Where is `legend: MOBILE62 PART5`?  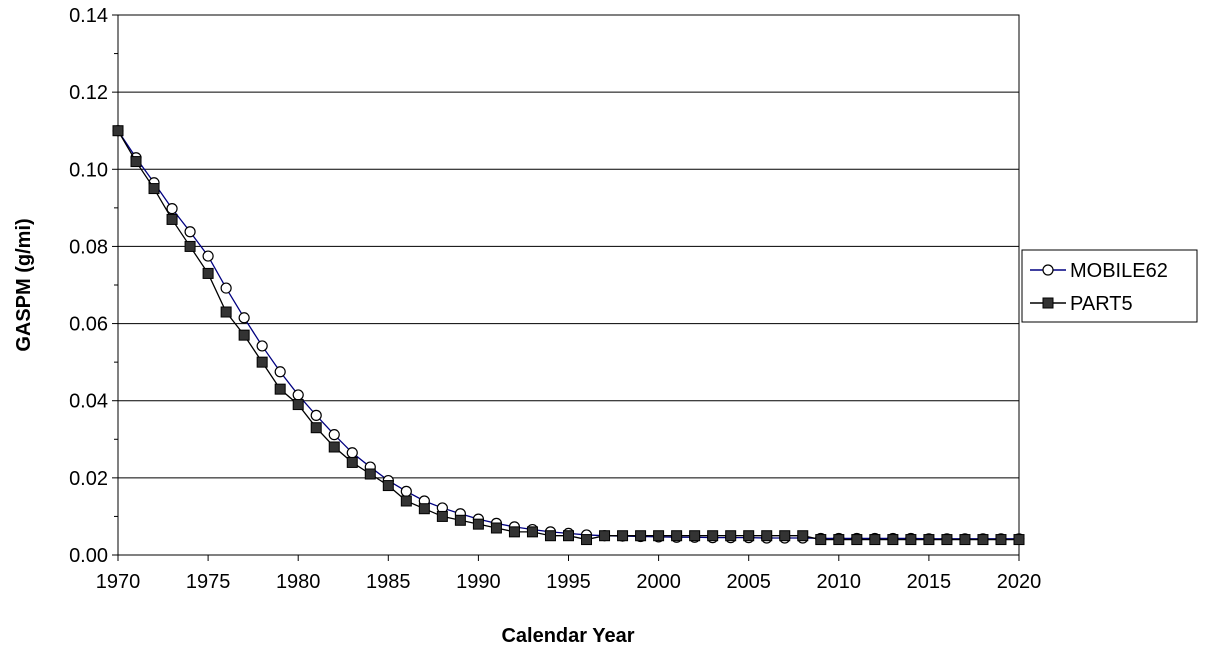 legend: MOBILE62 PART5 is located at coordinates (1109, 286).